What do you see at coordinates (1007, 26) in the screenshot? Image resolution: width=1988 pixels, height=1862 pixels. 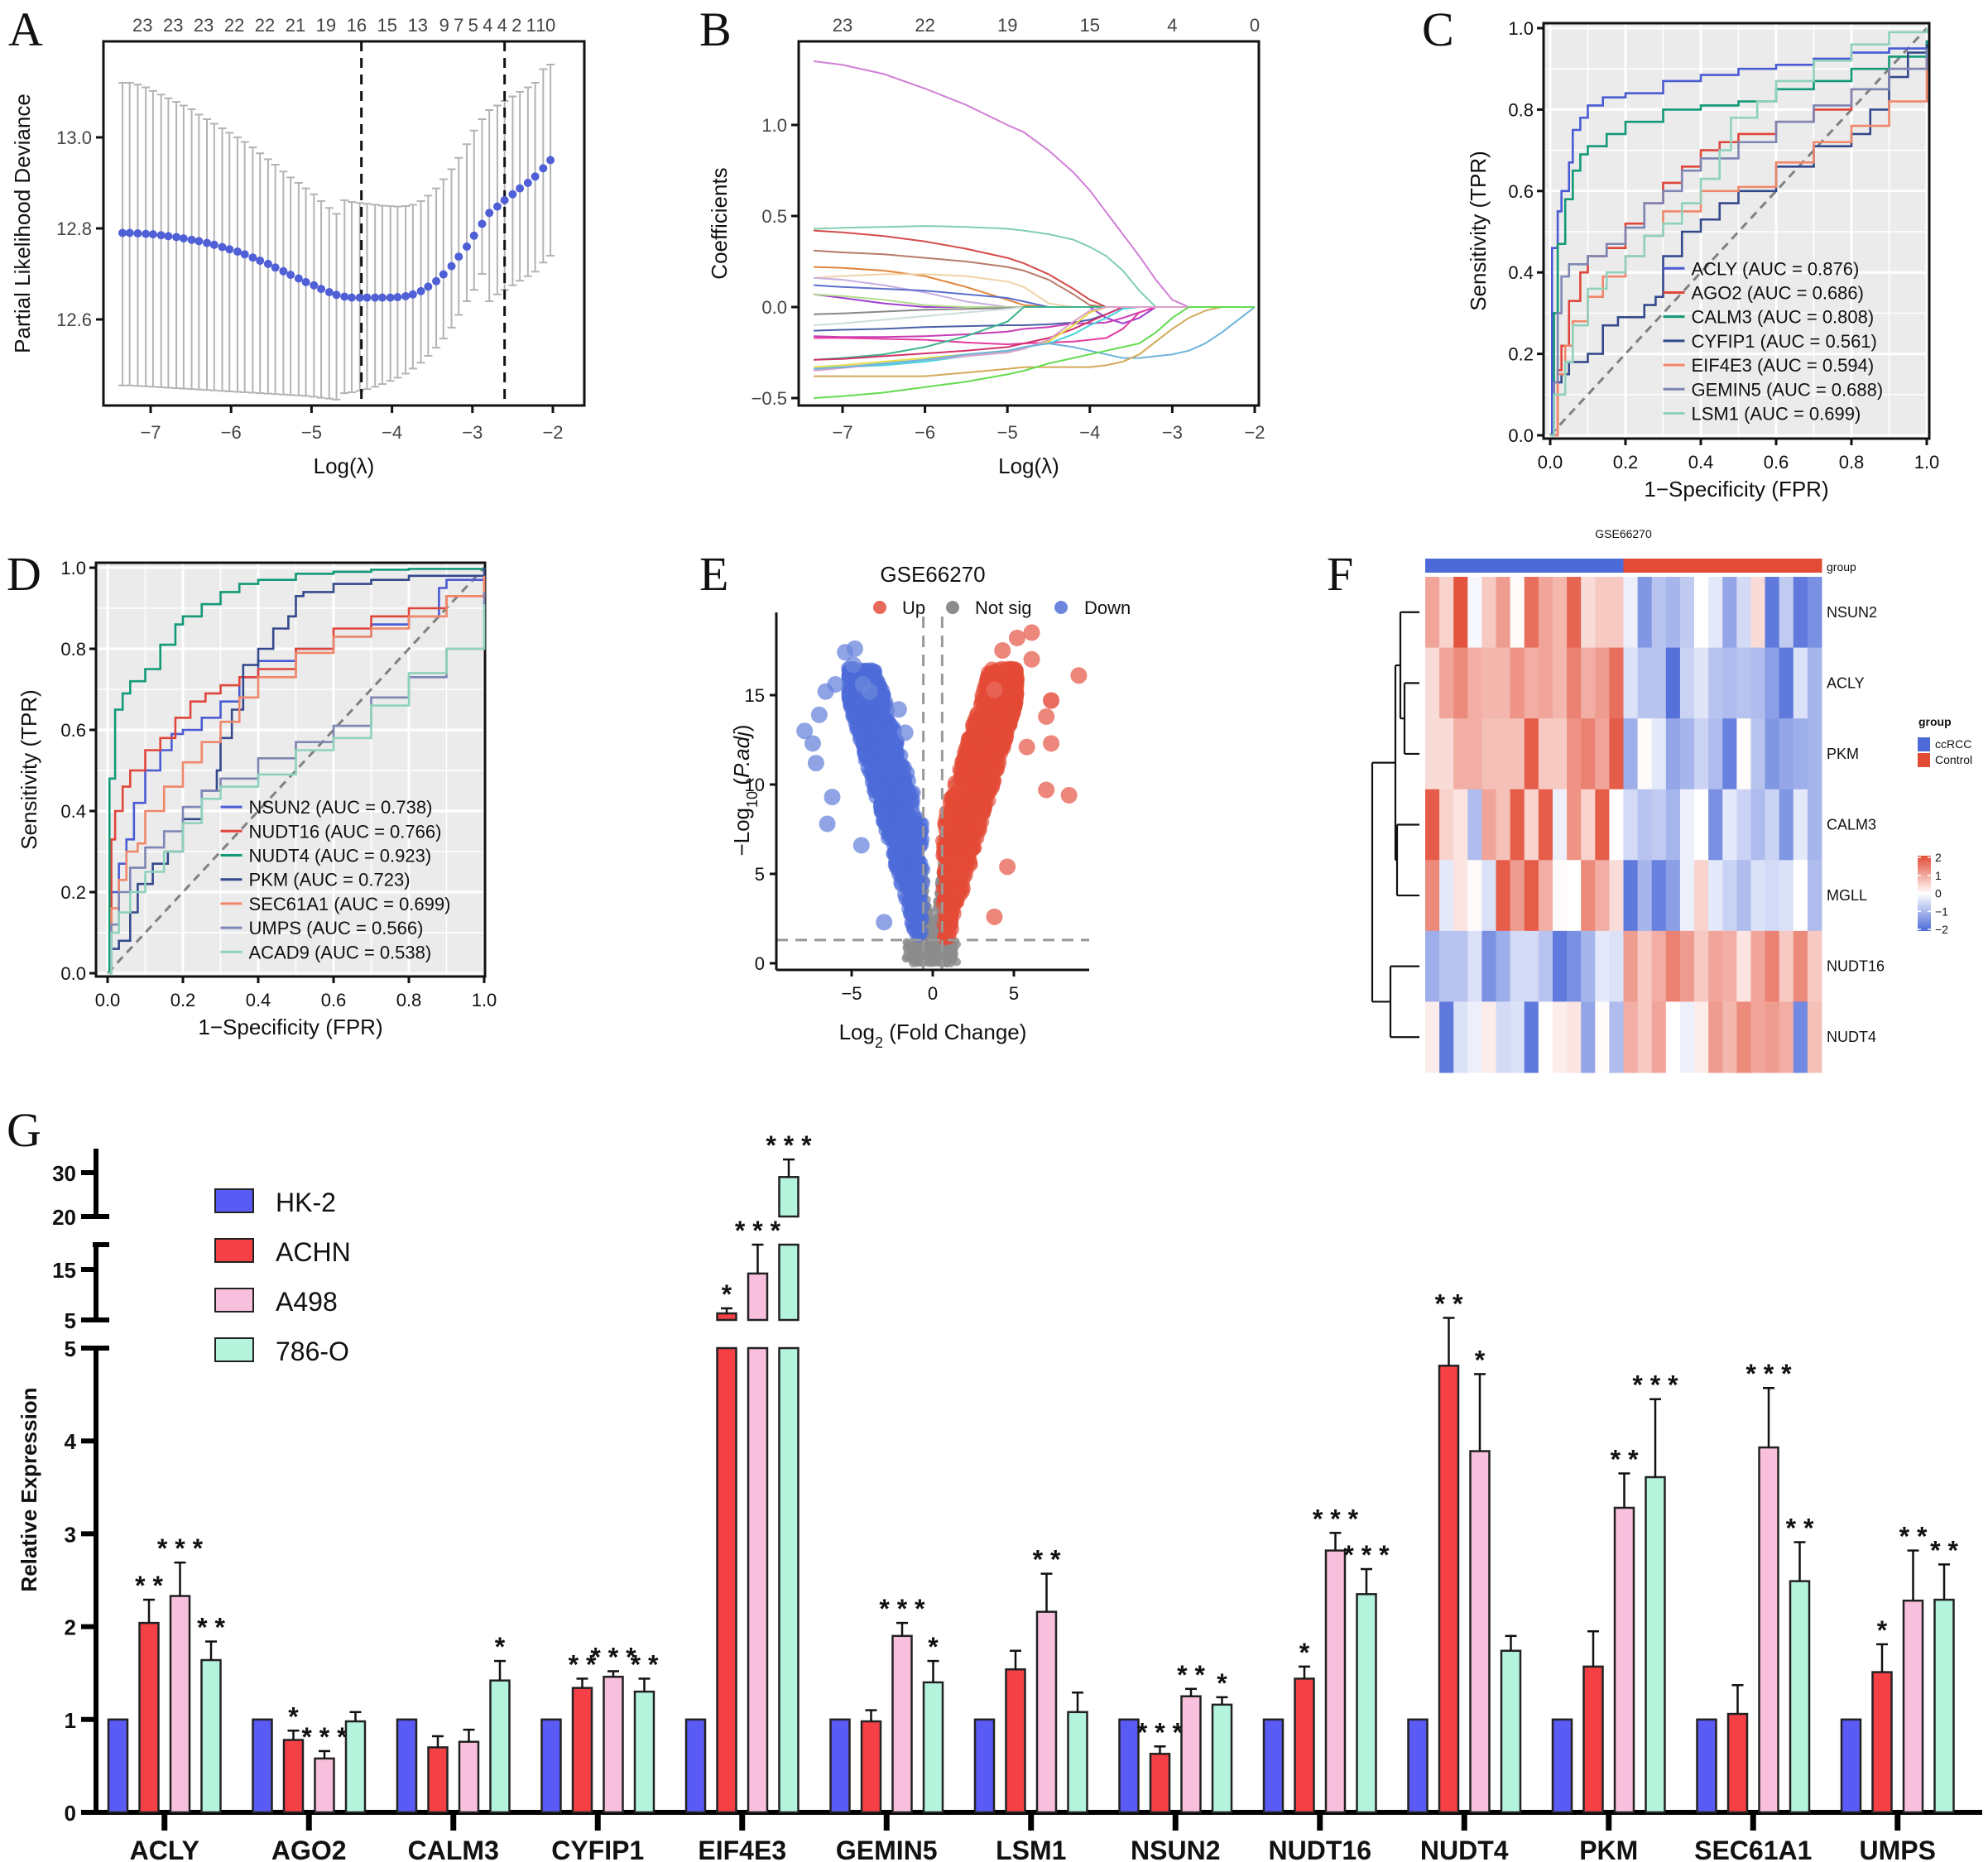 I see `top-count-label: 19` at bounding box center [1007, 26].